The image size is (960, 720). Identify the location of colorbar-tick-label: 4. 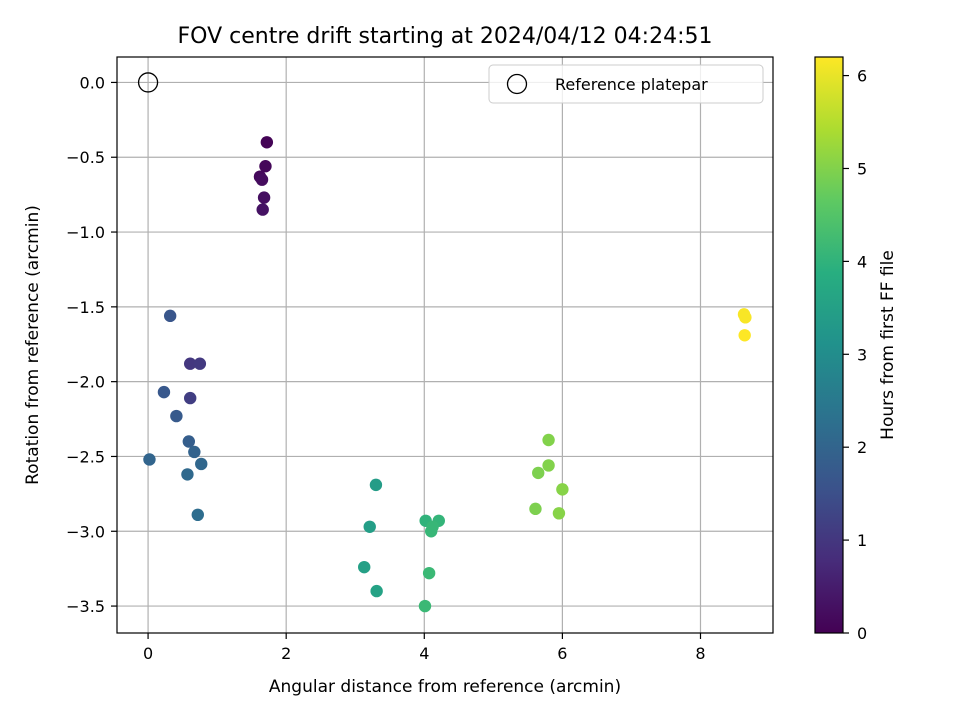
(862, 261).